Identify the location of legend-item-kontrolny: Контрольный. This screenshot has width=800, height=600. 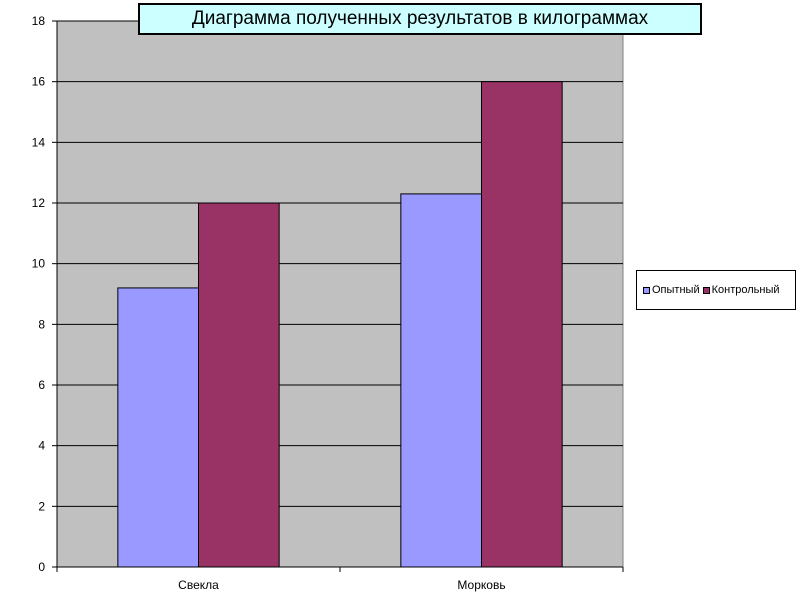
(741, 290).